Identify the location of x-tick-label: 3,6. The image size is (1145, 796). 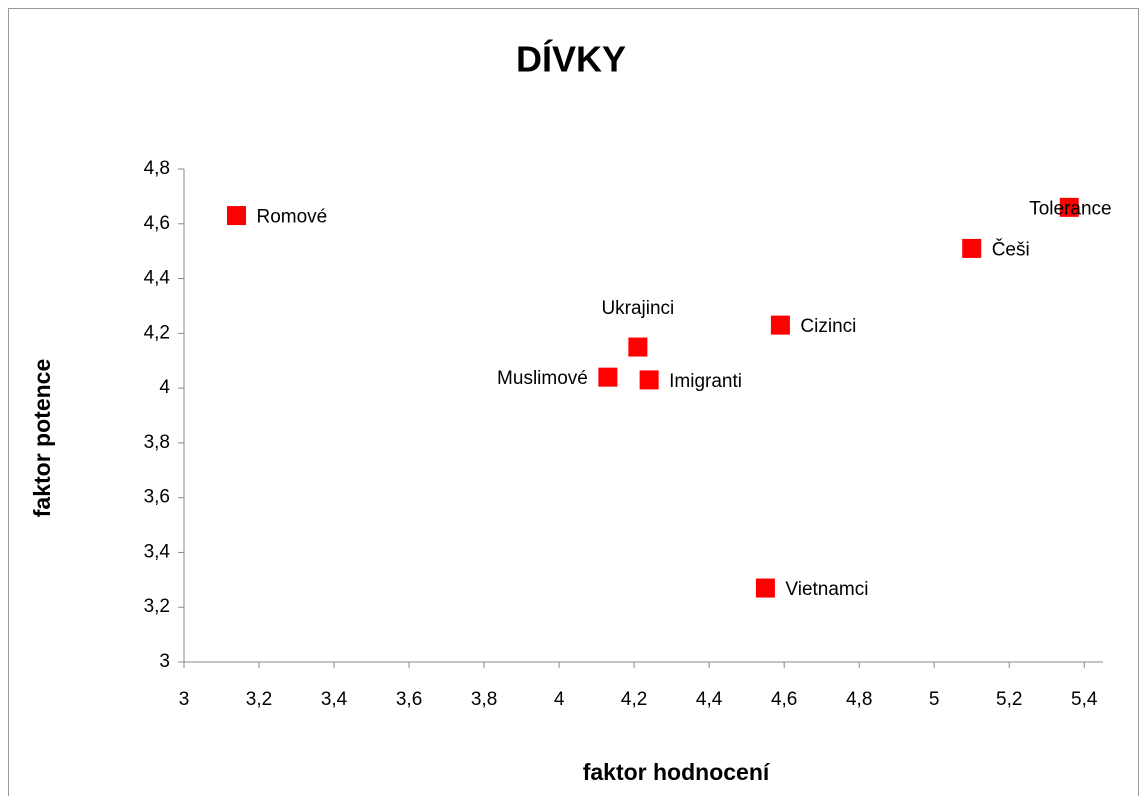
(409, 699).